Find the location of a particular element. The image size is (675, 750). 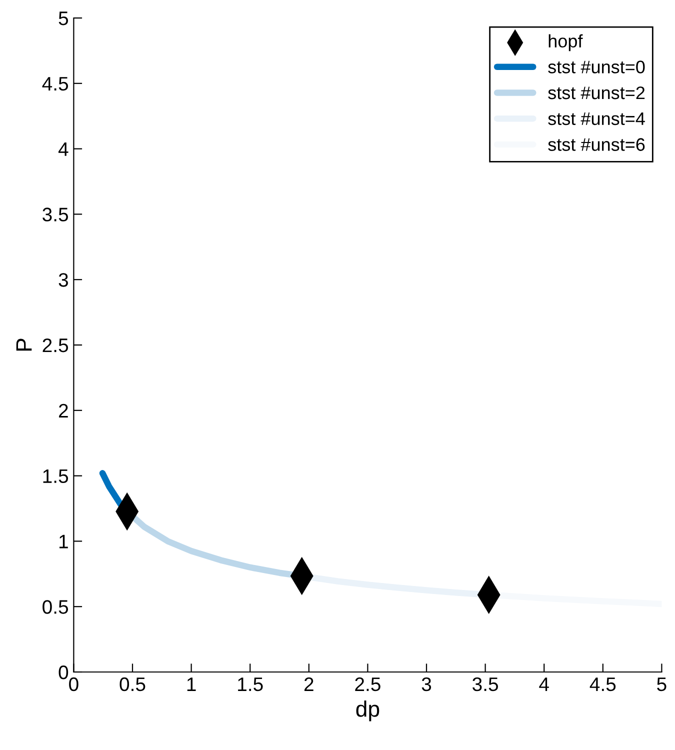

x-axis-title: dp is located at coordinates (368, 711).